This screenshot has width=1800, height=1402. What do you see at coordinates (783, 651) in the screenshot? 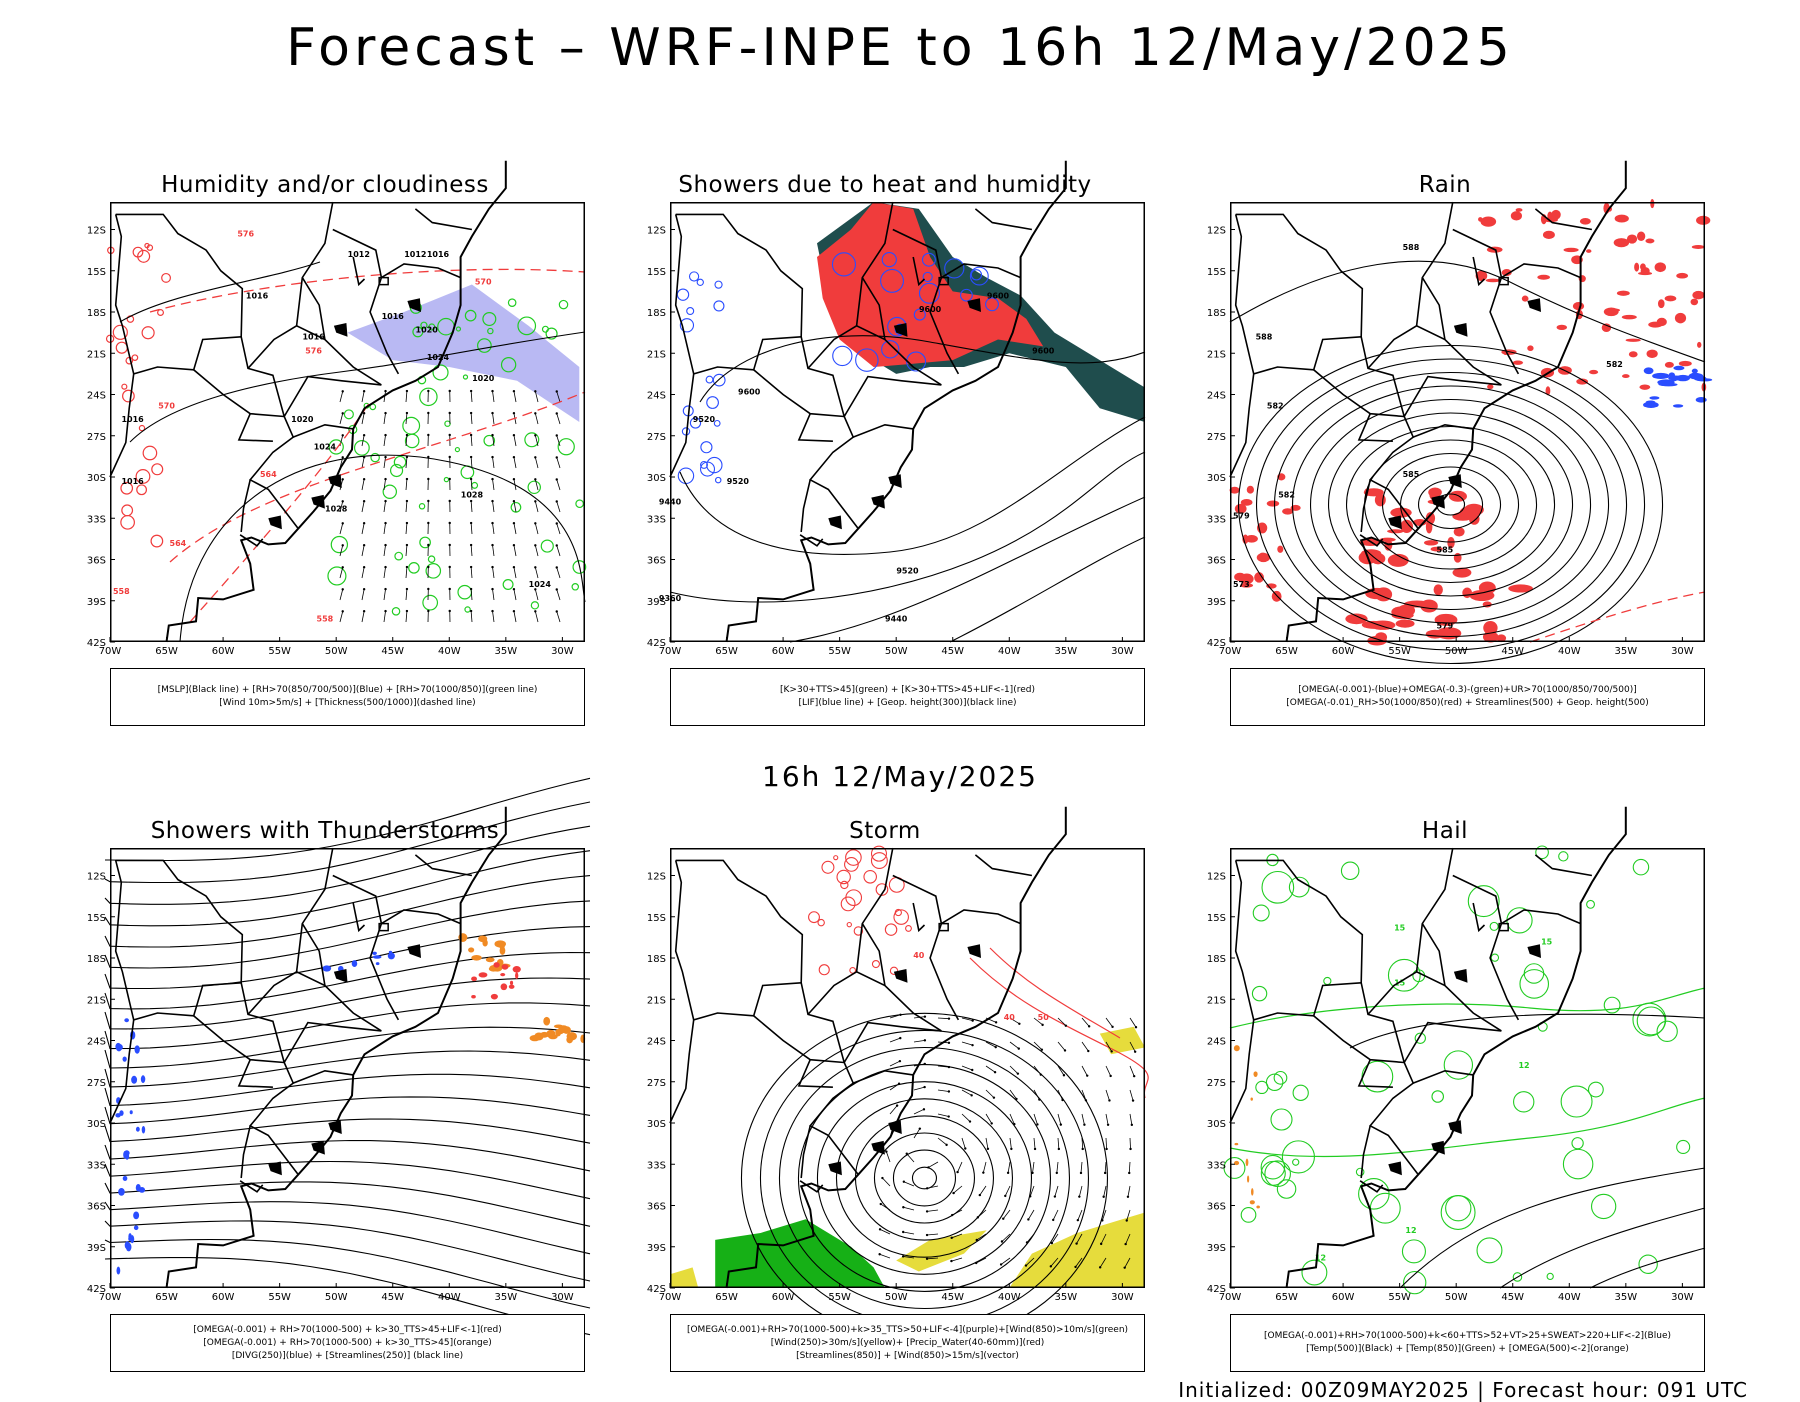
I see `lon-tick-label: 60W` at bounding box center [783, 651].